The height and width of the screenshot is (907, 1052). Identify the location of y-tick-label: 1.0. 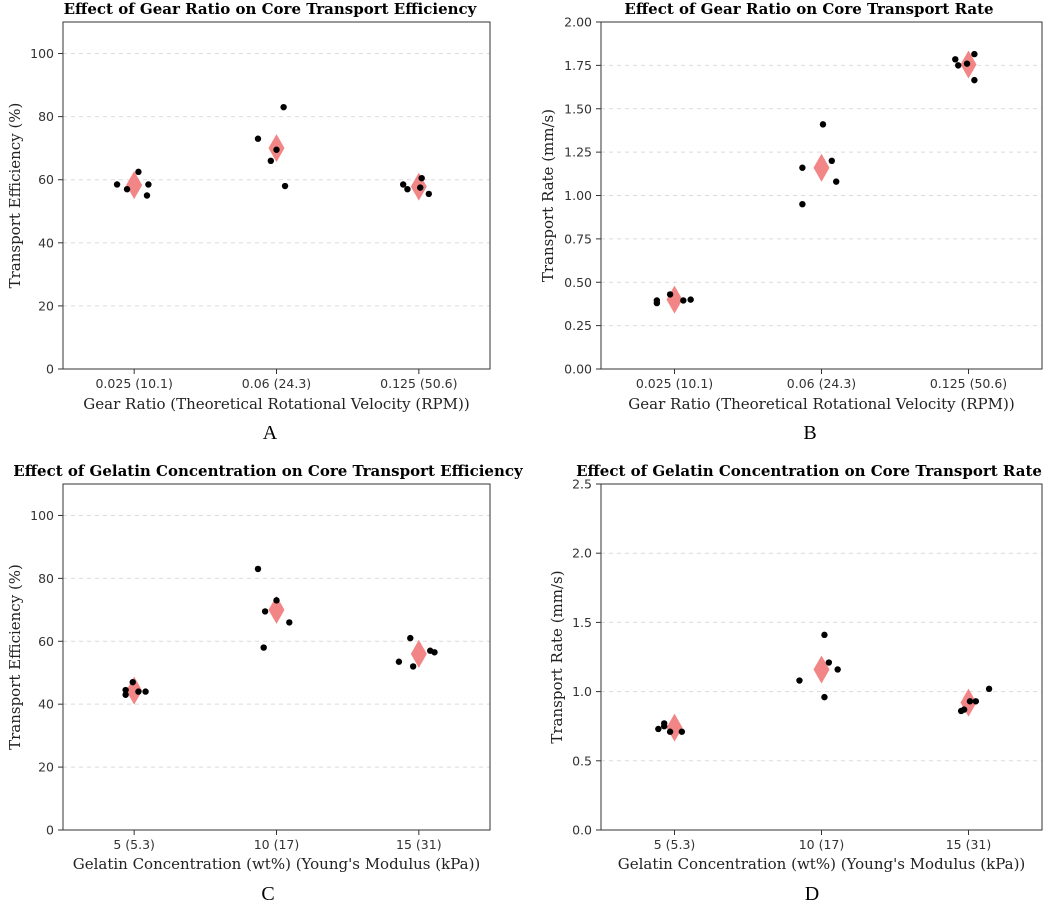
(582, 691).